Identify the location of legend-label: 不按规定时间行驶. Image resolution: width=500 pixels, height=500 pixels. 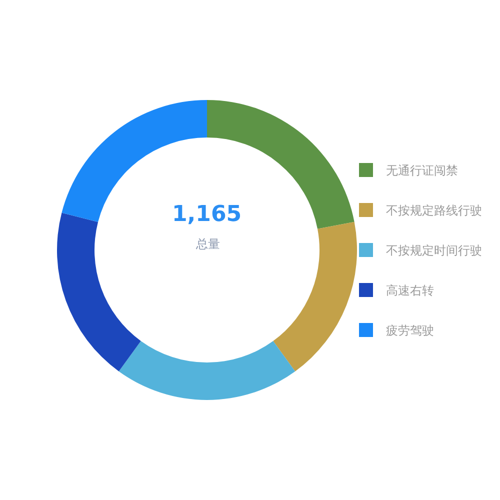
(434, 251).